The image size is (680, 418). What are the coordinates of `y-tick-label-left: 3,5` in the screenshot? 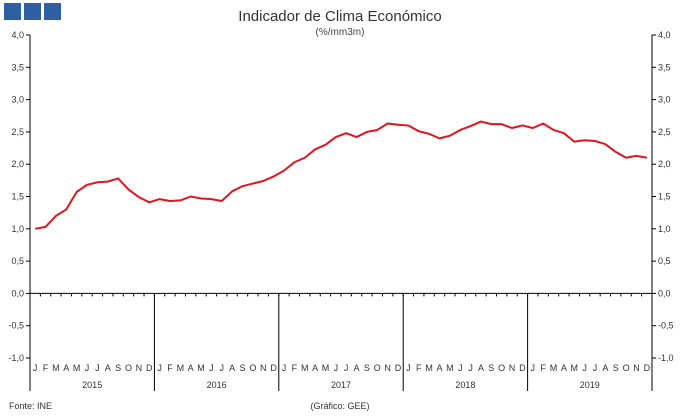 It's located at (17, 67).